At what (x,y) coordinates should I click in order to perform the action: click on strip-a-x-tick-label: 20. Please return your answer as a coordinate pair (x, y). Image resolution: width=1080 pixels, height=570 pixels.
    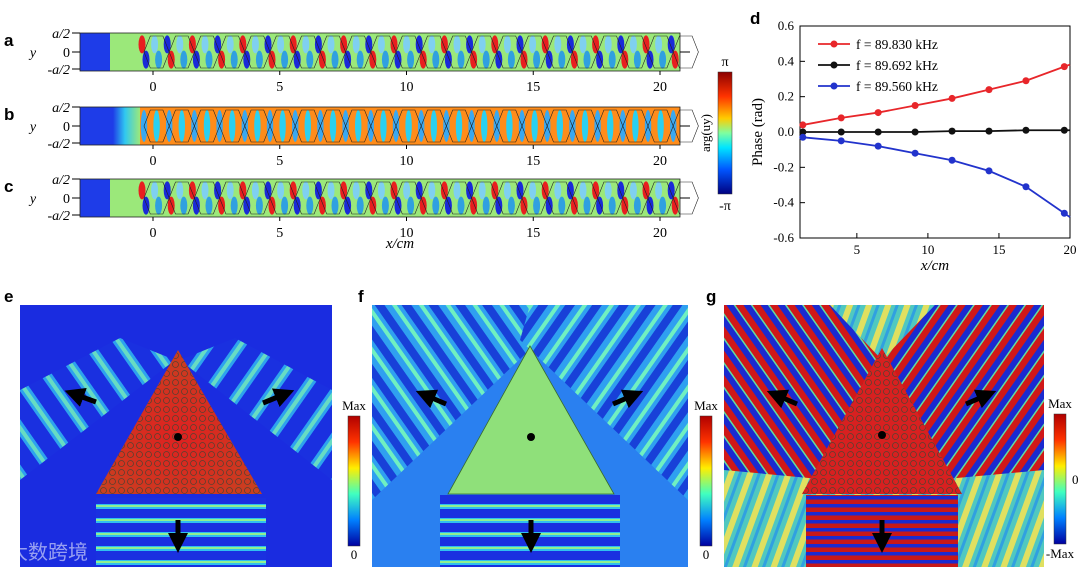
    Looking at the image, I should click on (660, 87).